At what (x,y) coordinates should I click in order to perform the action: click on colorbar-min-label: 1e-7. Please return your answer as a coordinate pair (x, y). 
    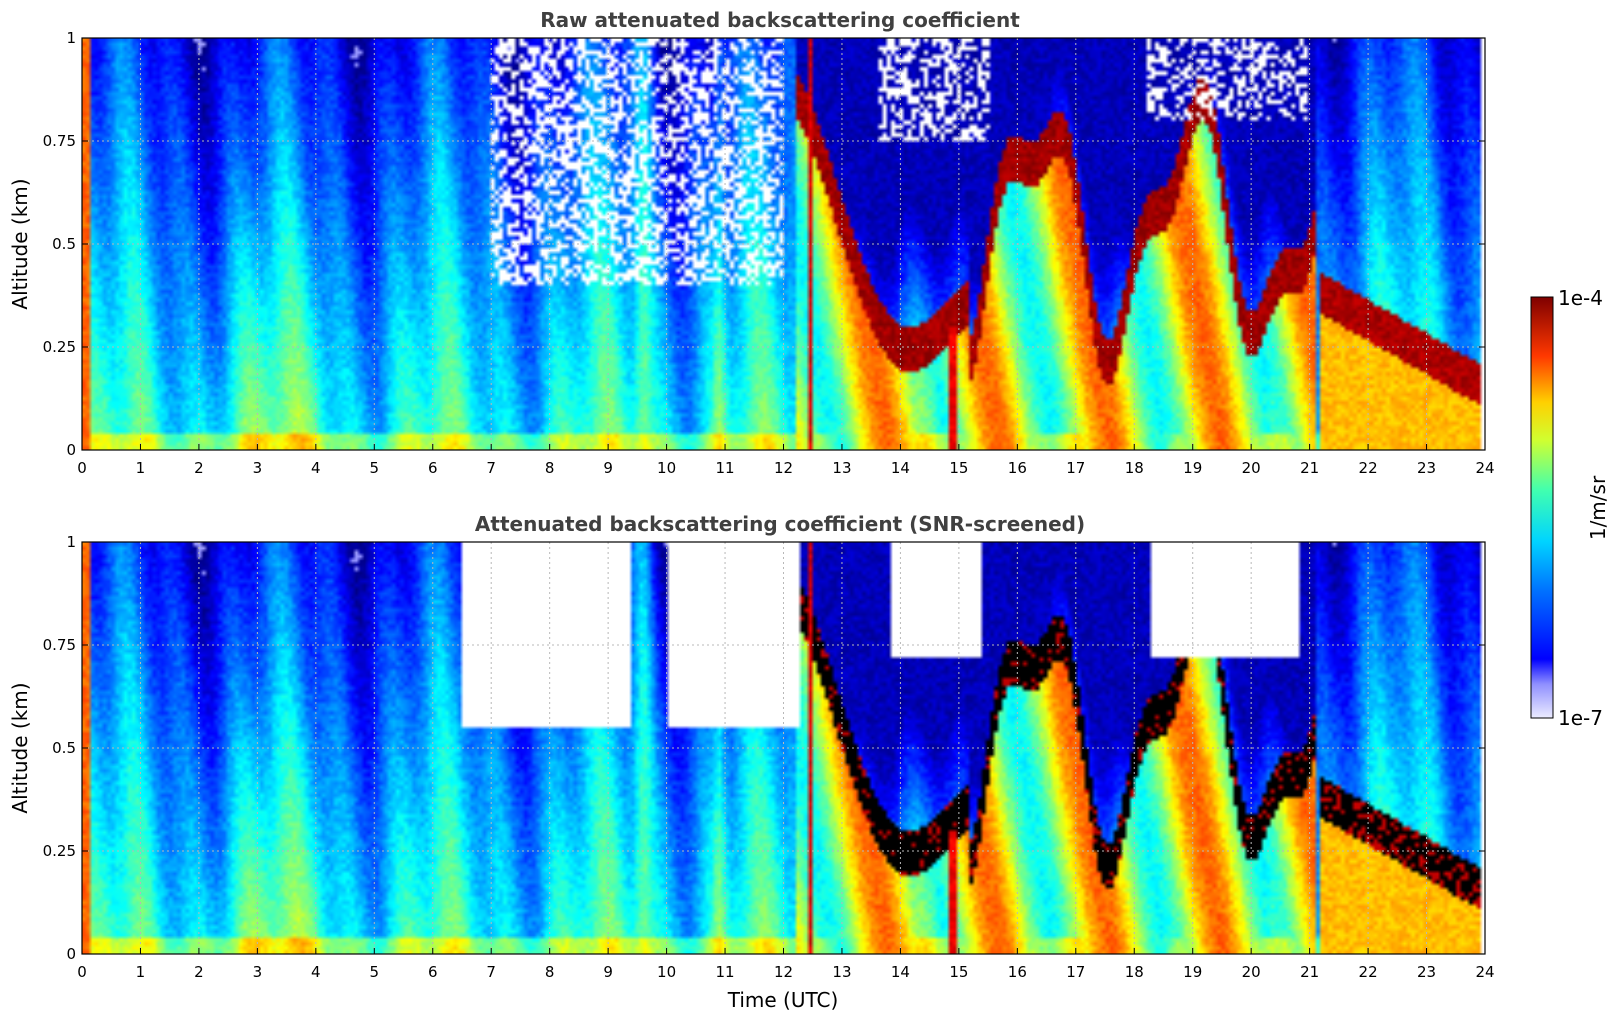
    Looking at the image, I should click on (1580, 718).